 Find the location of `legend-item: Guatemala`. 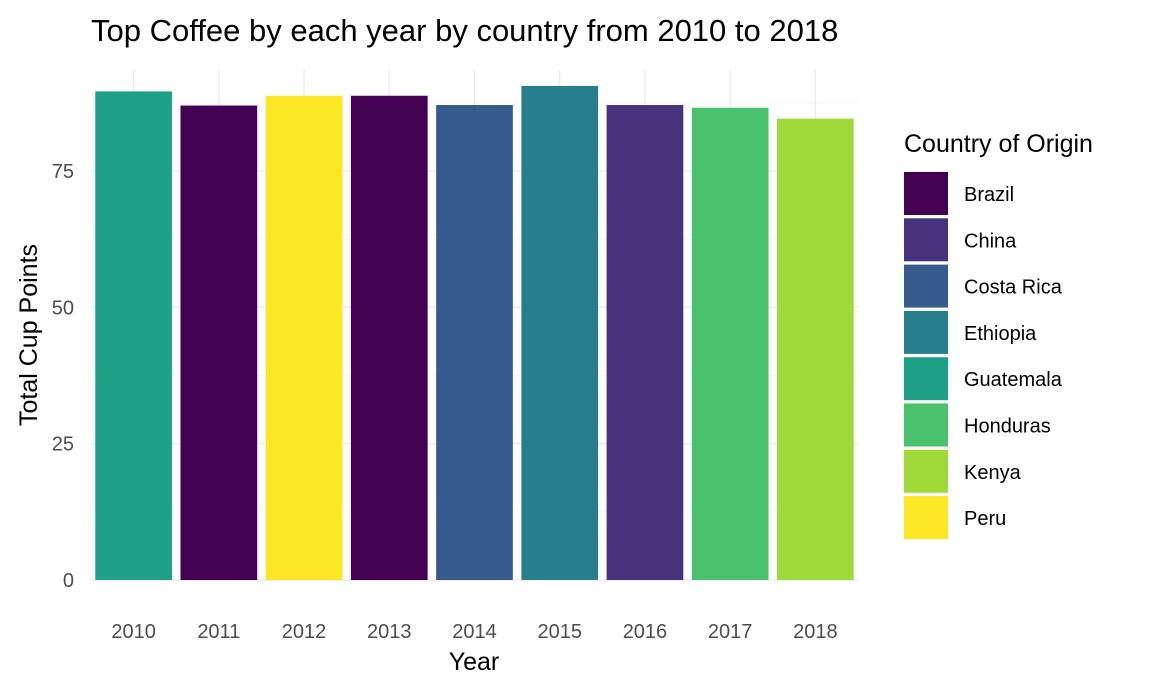

legend-item: Guatemala is located at coordinates (983, 379).